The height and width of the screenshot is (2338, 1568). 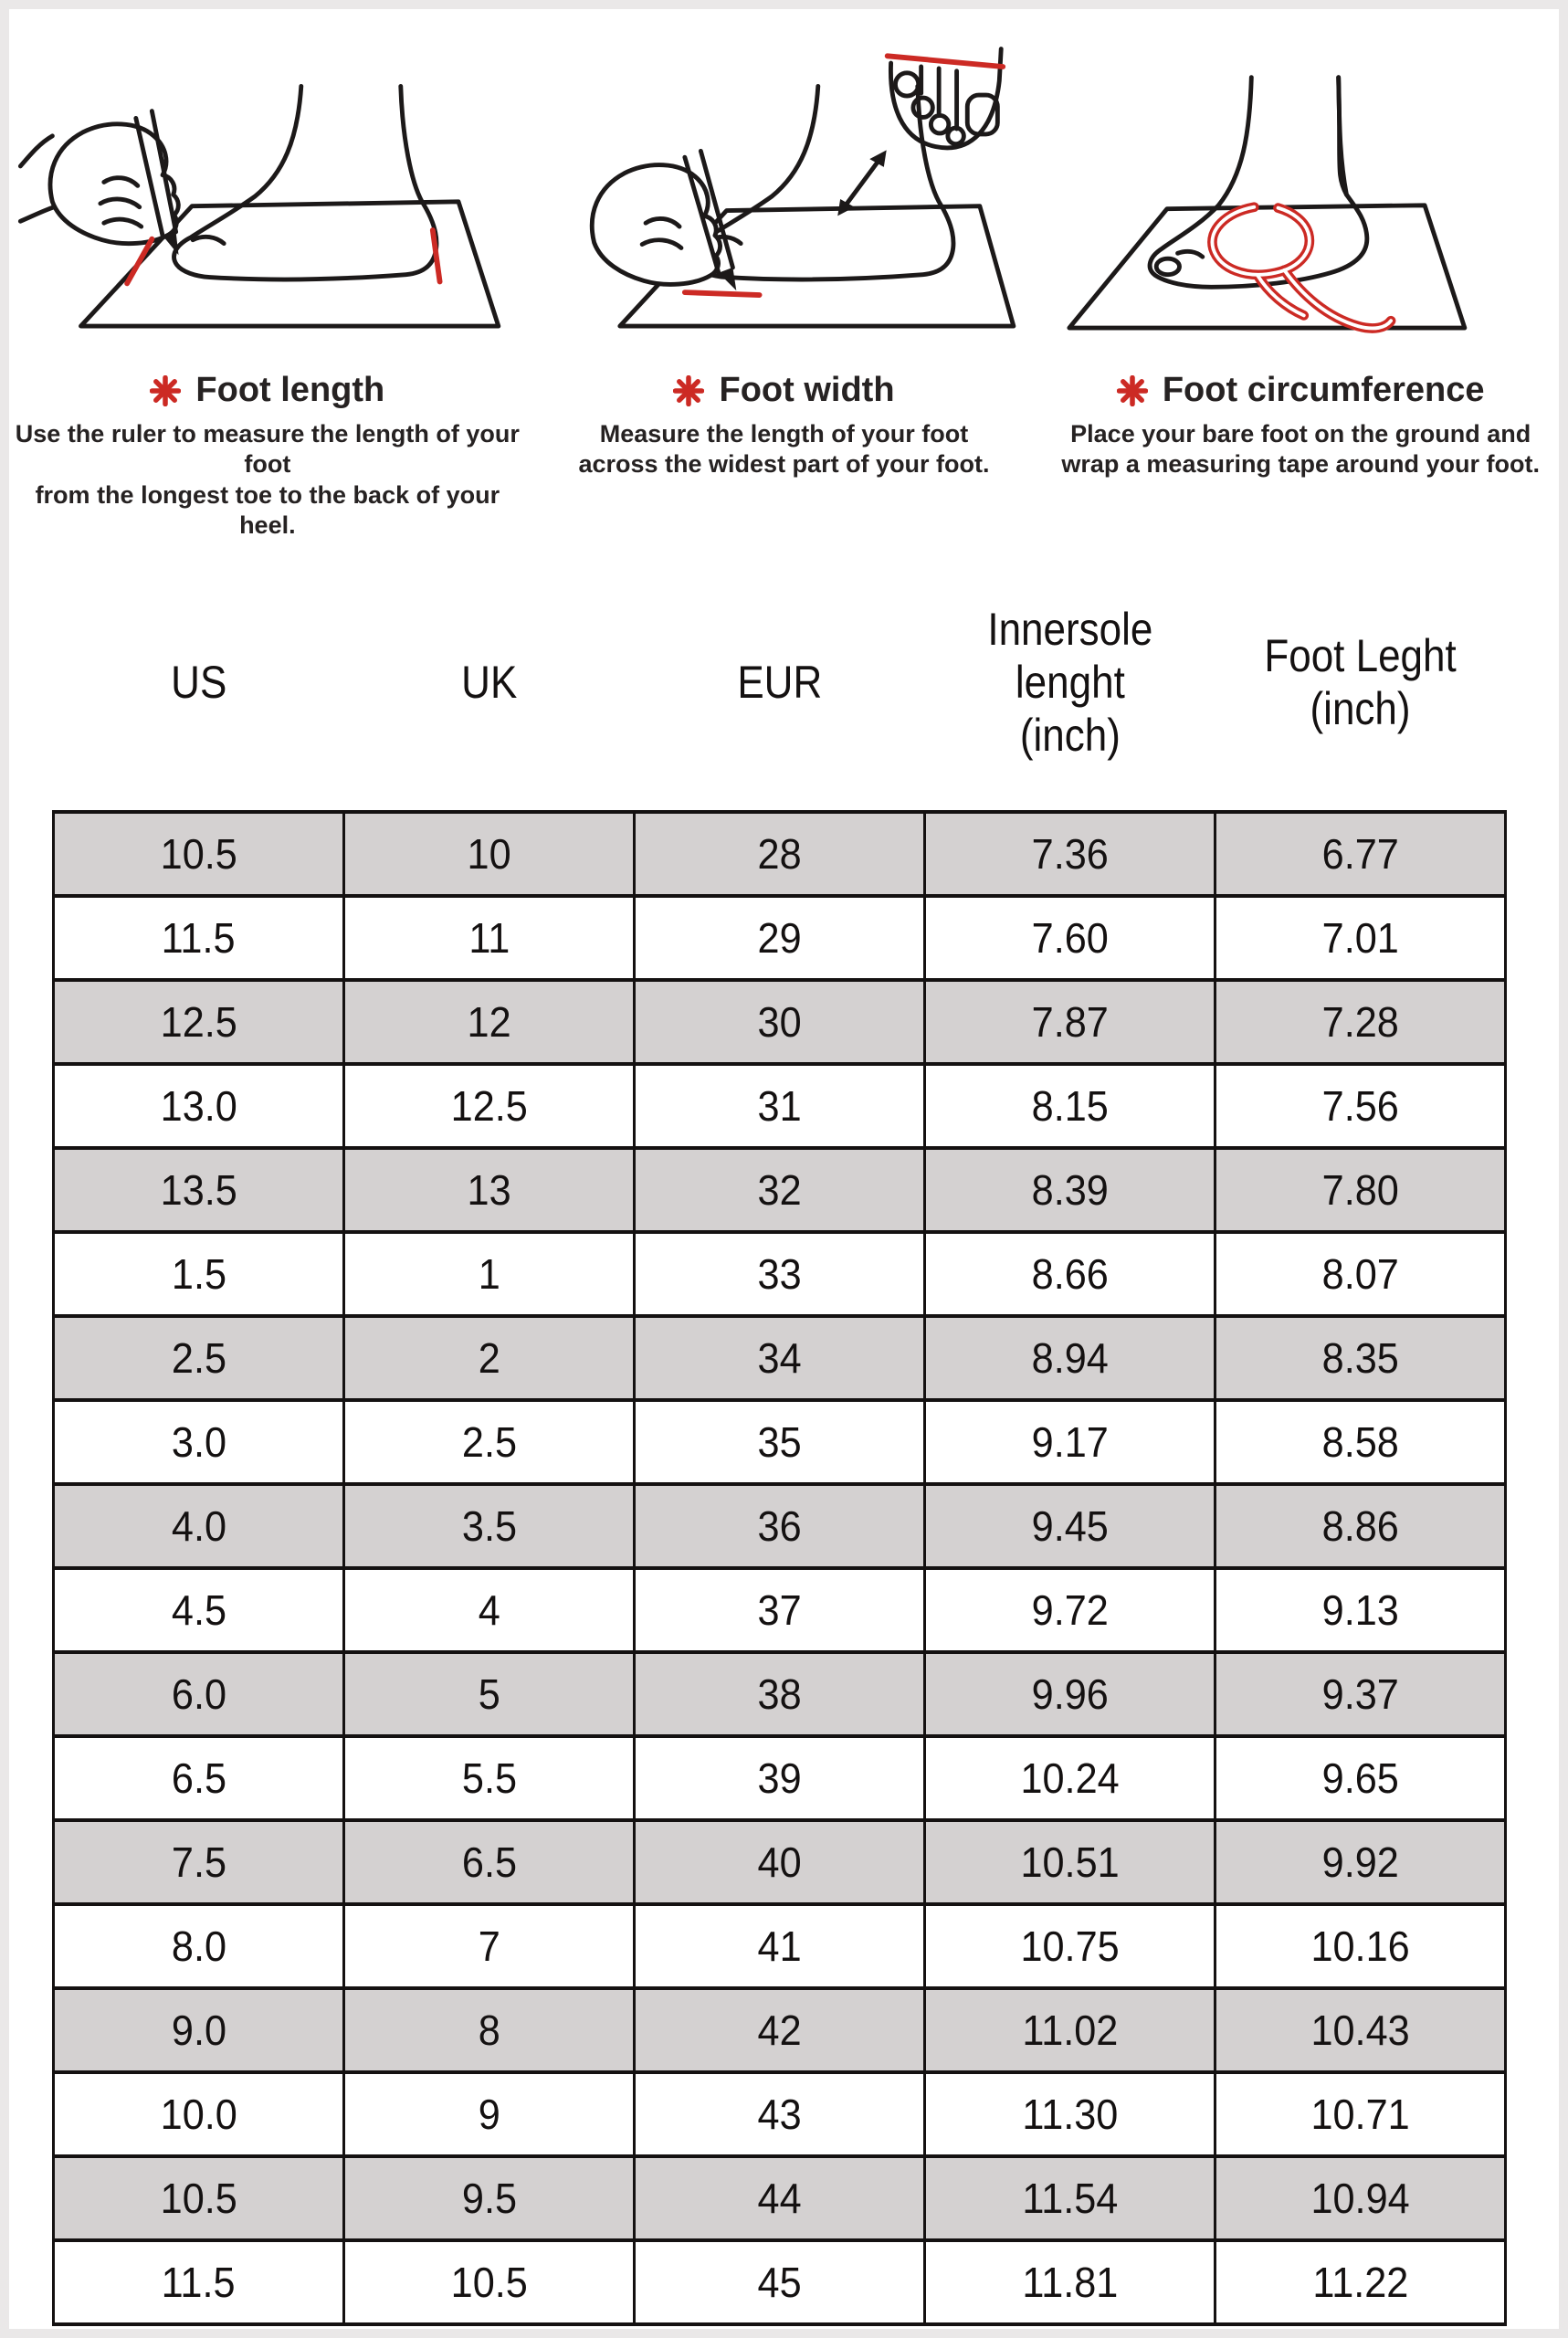 What do you see at coordinates (779, 2114) in the screenshot?
I see `cell-value: 43` at bounding box center [779, 2114].